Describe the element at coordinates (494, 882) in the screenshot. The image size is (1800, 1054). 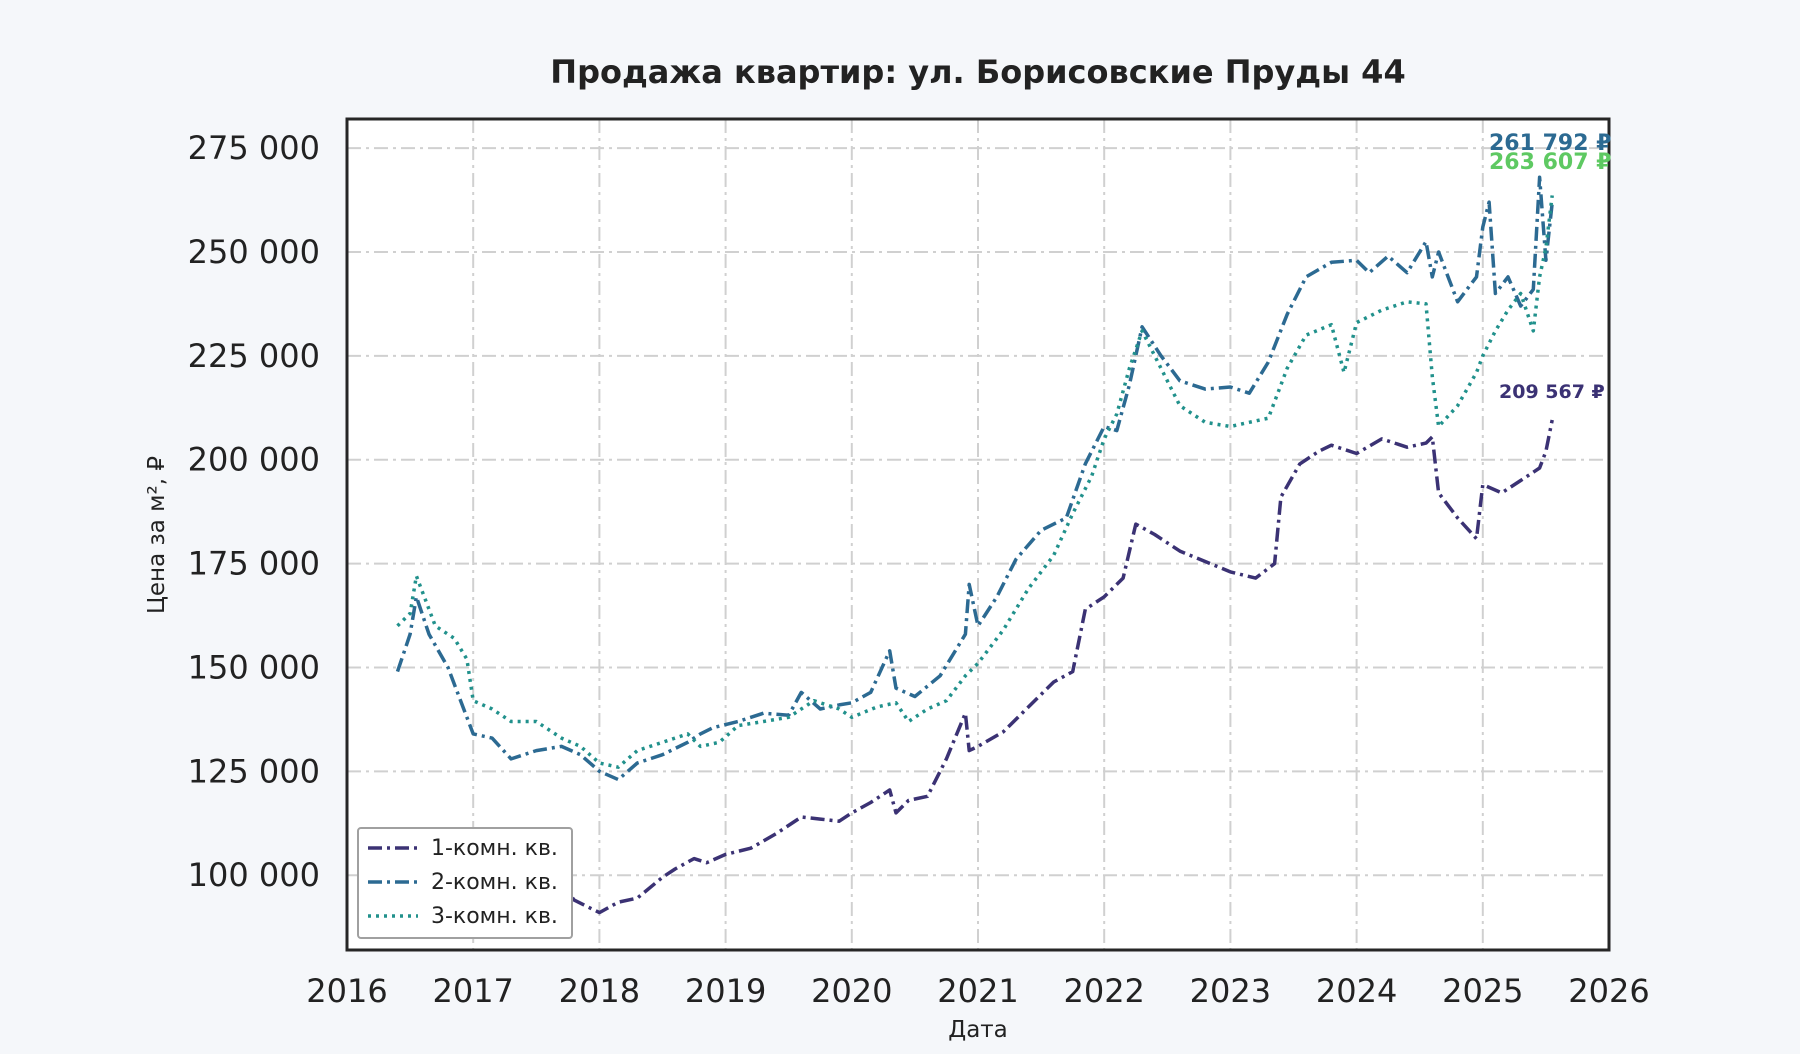
I see `legend-label-2: 2-комн. кв.` at that location.